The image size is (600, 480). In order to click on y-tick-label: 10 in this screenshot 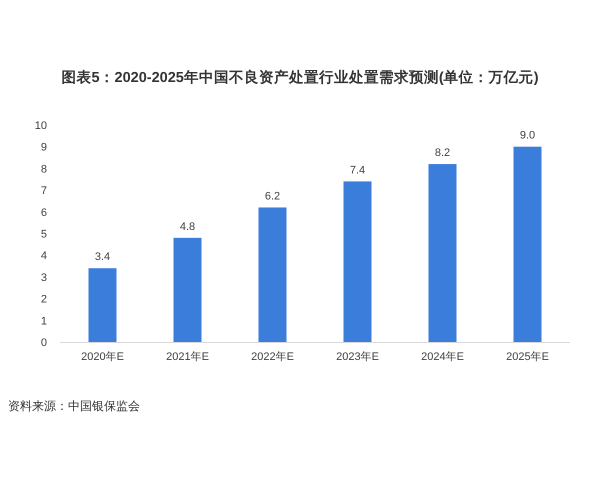, I will do `click(40, 126)`.